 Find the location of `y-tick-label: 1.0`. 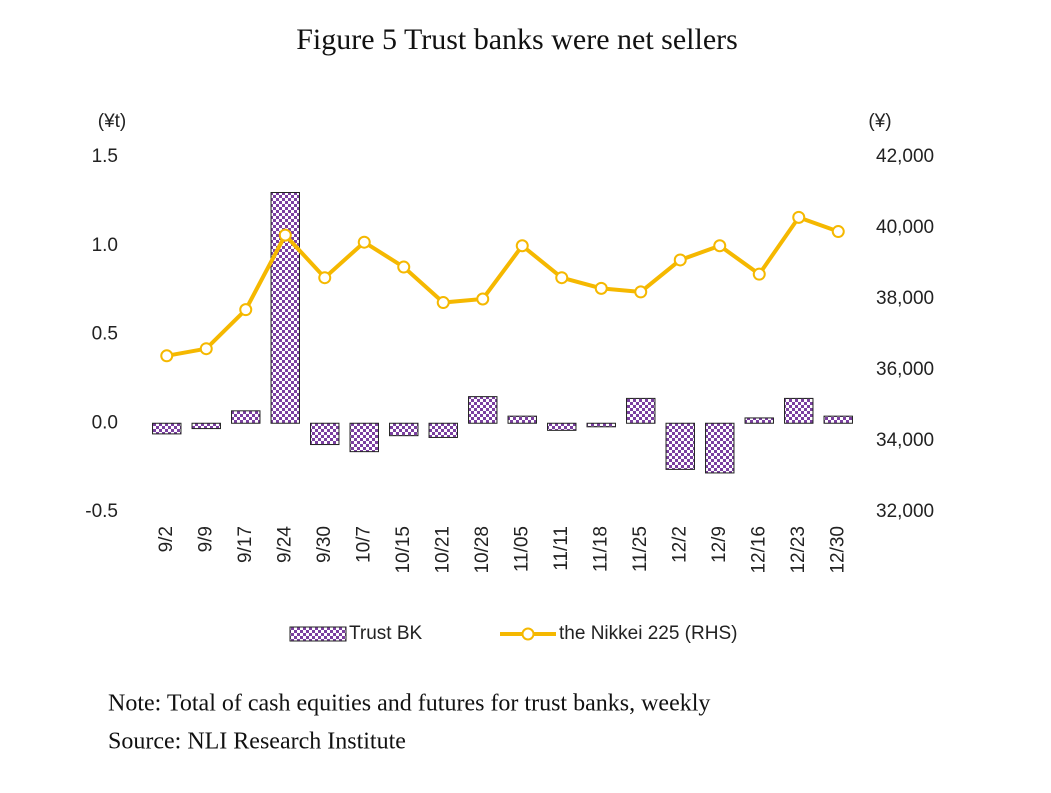

y-tick-label: 1.0 is located at coordinates (105, 245).